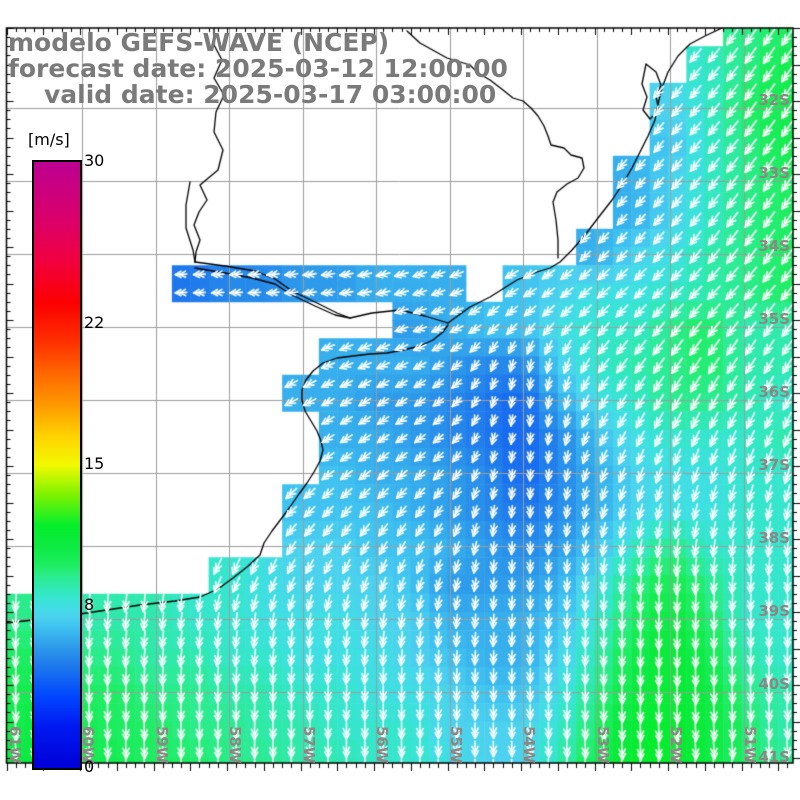 The image size is (800, 800). I want to click on lat-label-41S: 41S, so click(774, 757).